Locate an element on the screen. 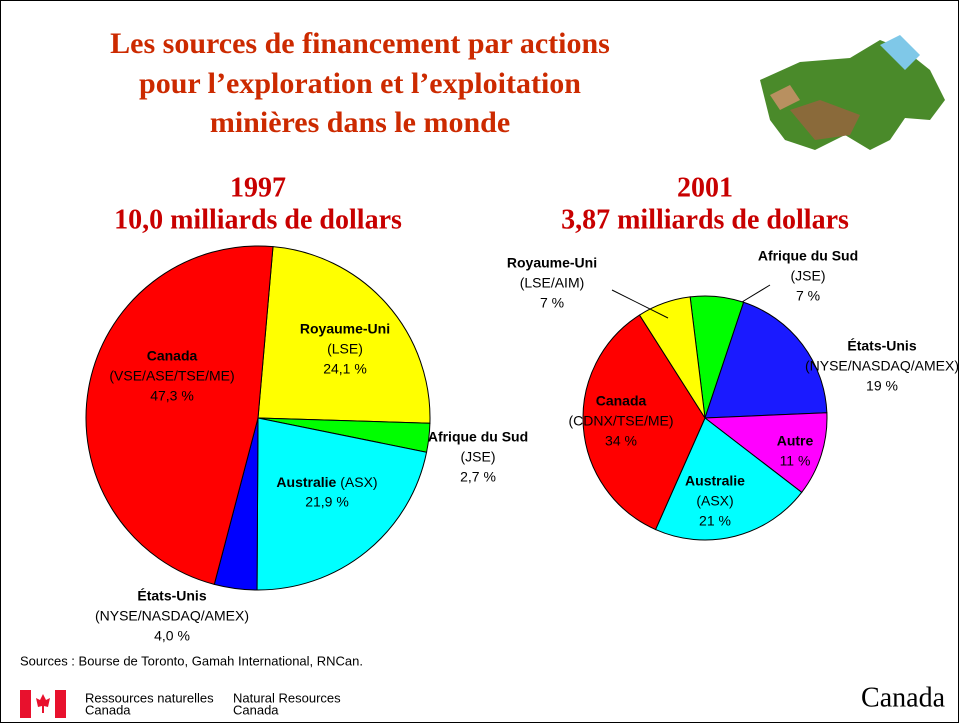 Image resolution: width=959 pixels, height=723 pixels. slice-value: 4,0 % is located at coordinates (172, 636).